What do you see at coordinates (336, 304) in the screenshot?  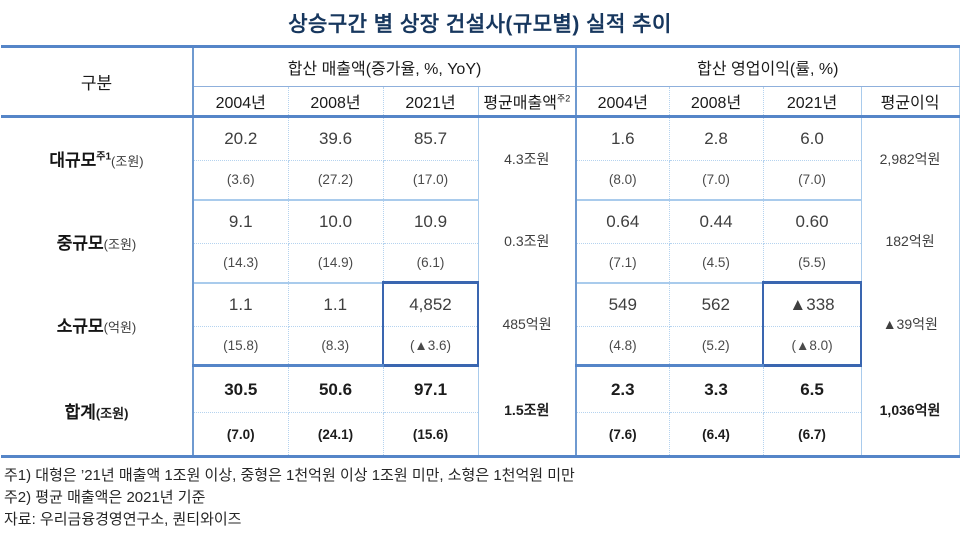 I see `cell-sales-2008: 1.1` at bounding box center [336, 304].